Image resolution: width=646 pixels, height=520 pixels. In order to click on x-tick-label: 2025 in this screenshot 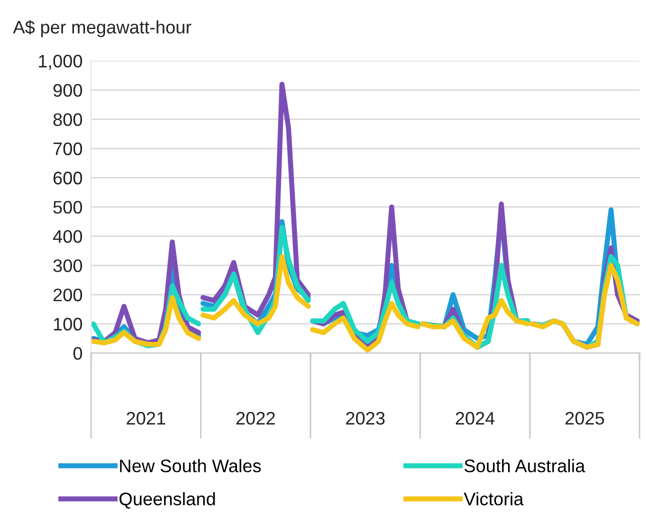, I will do `click(585, 418)`.